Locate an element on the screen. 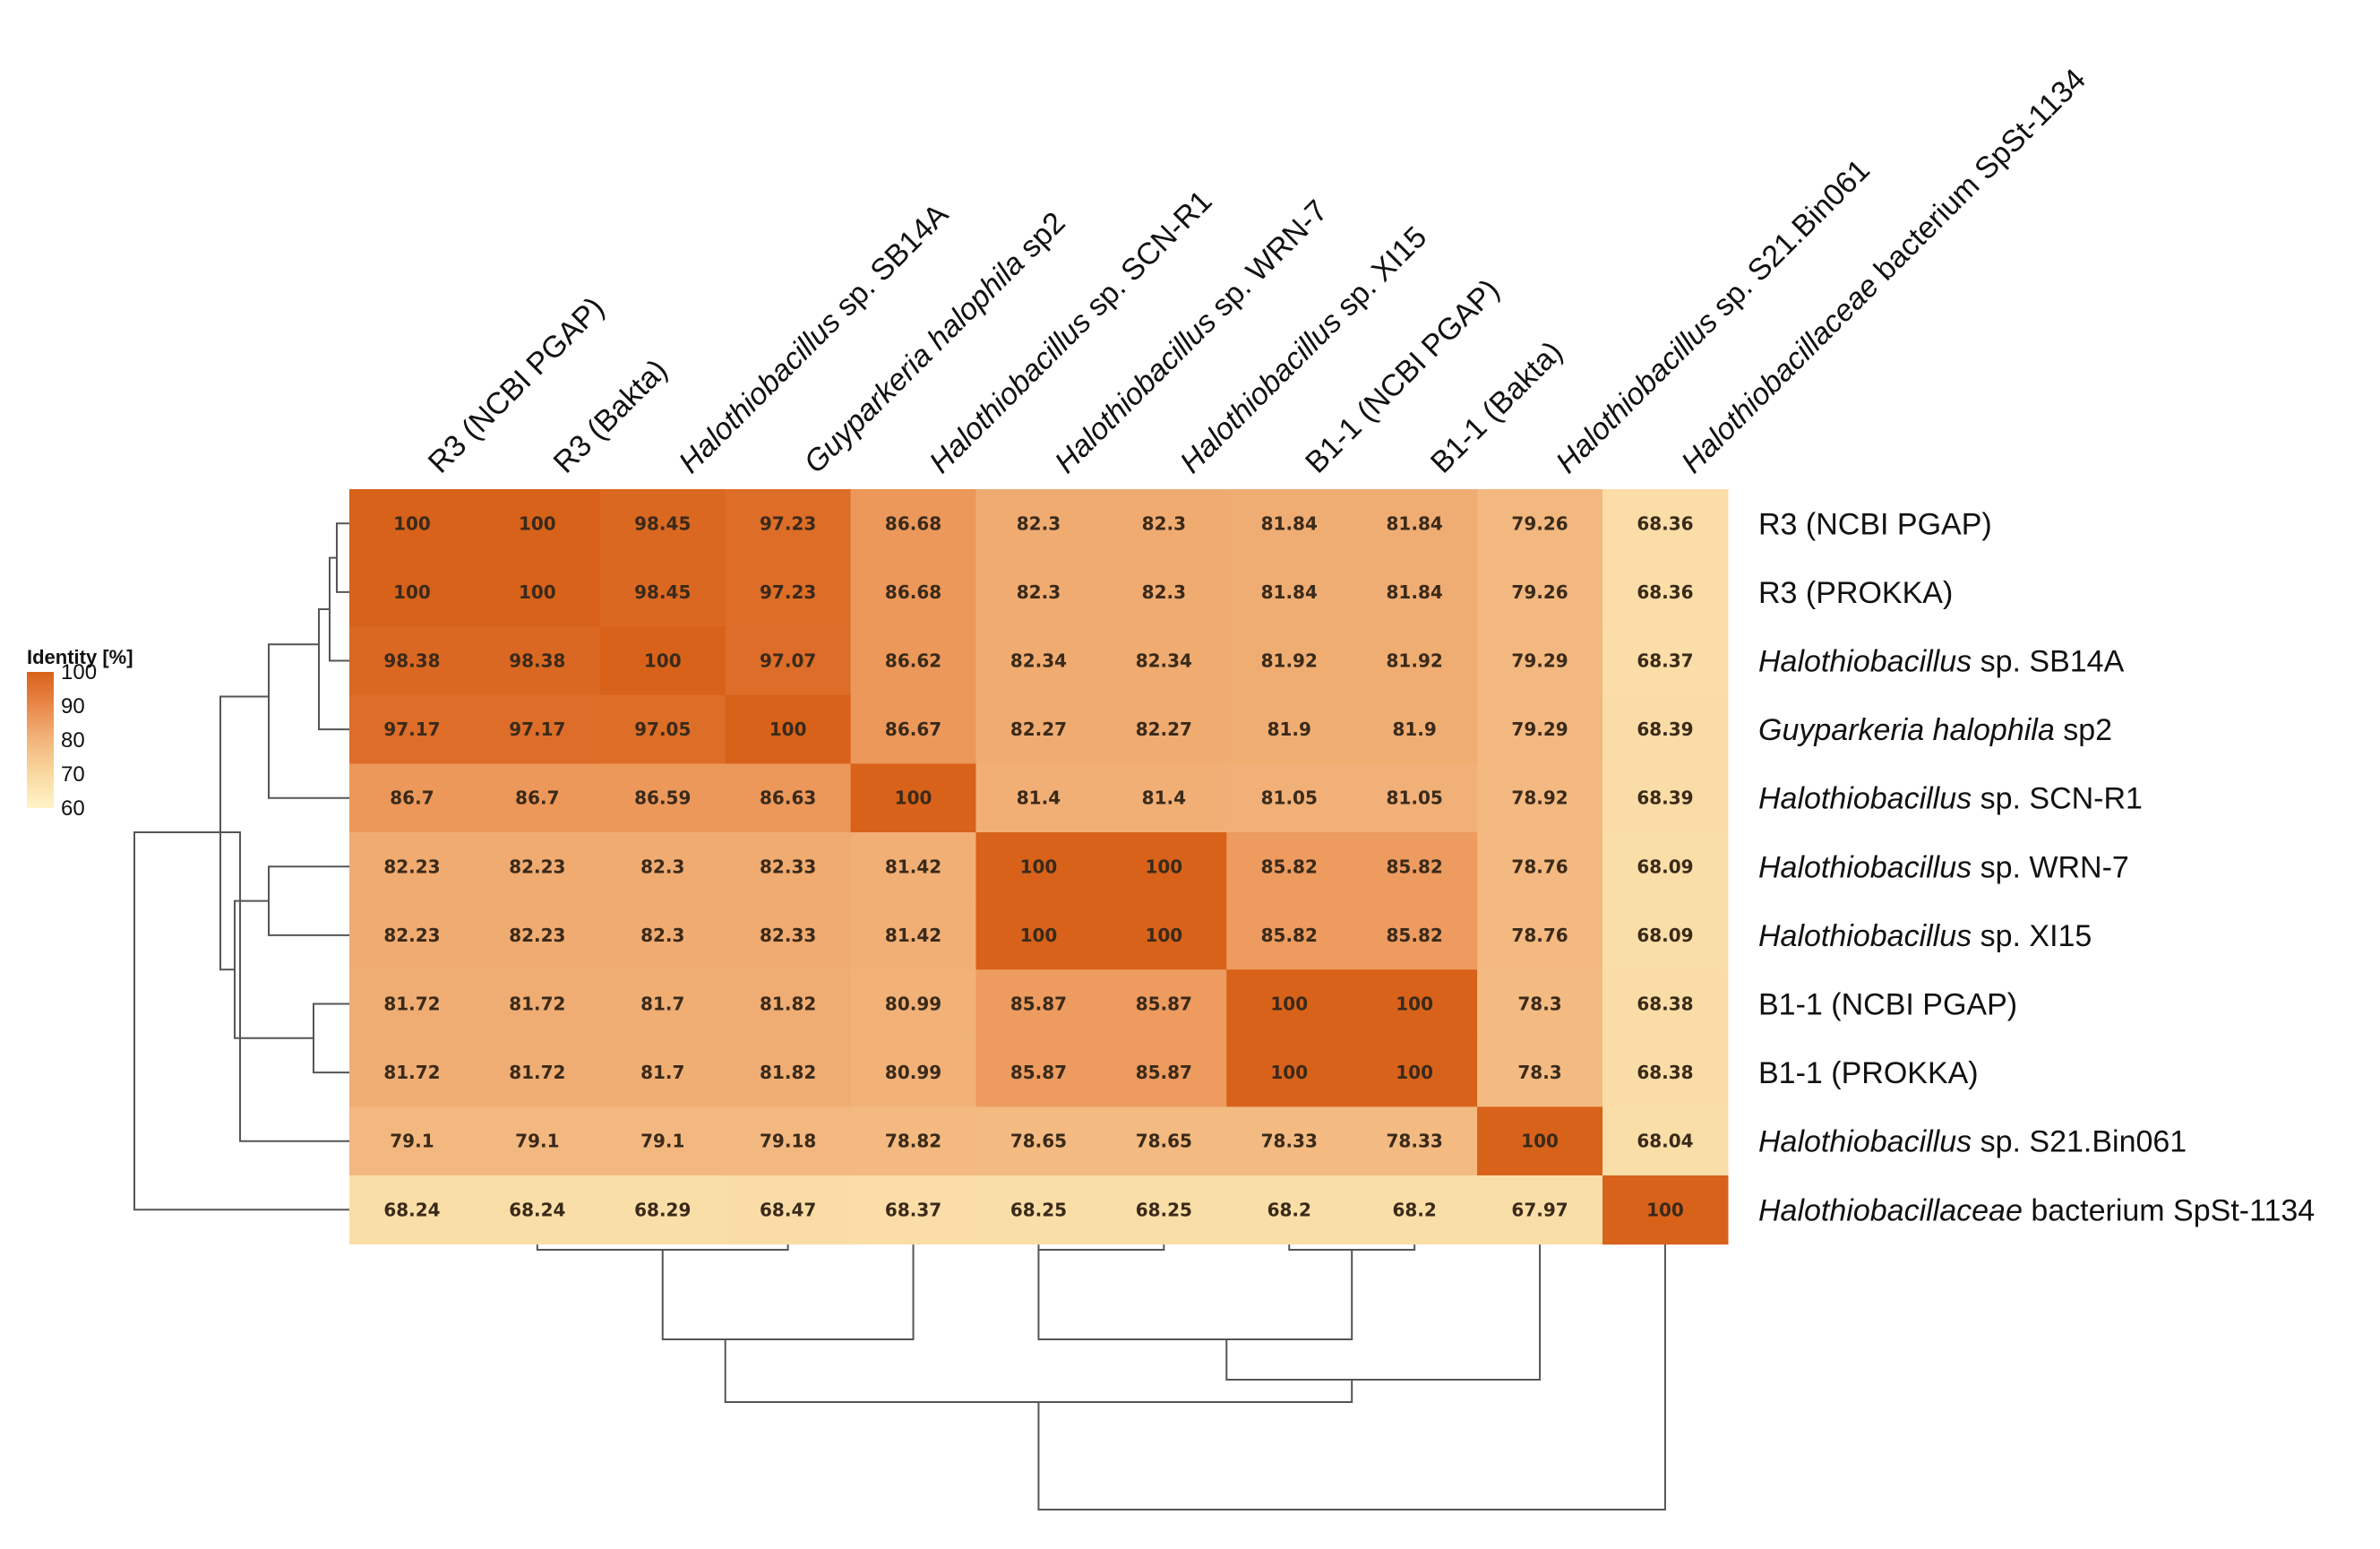  cell-value-label: 68.38 is located at coordinates (1665, 1073).